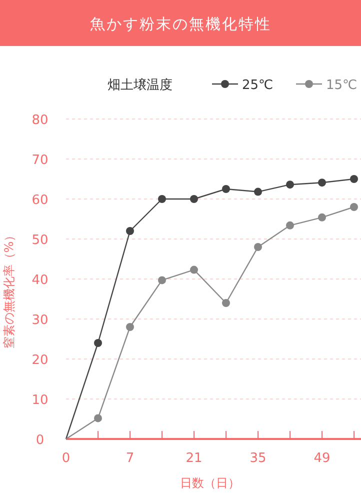  What do you see at coordinates (322, 458) in the screenshot?
I see `x-tick-label: 49` at bounding box center [322, 458].